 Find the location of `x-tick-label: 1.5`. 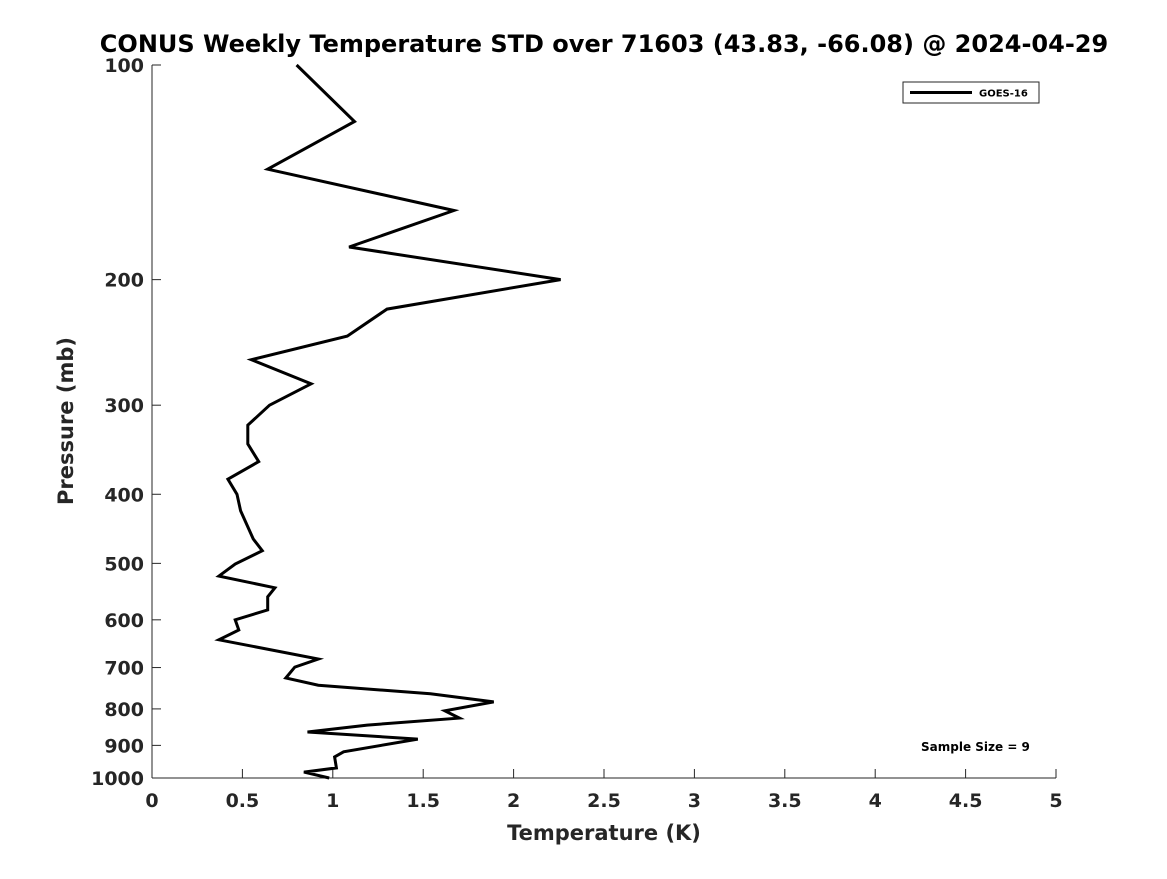

x-tick-label: 1.5 is located at coordinates (423, 801).